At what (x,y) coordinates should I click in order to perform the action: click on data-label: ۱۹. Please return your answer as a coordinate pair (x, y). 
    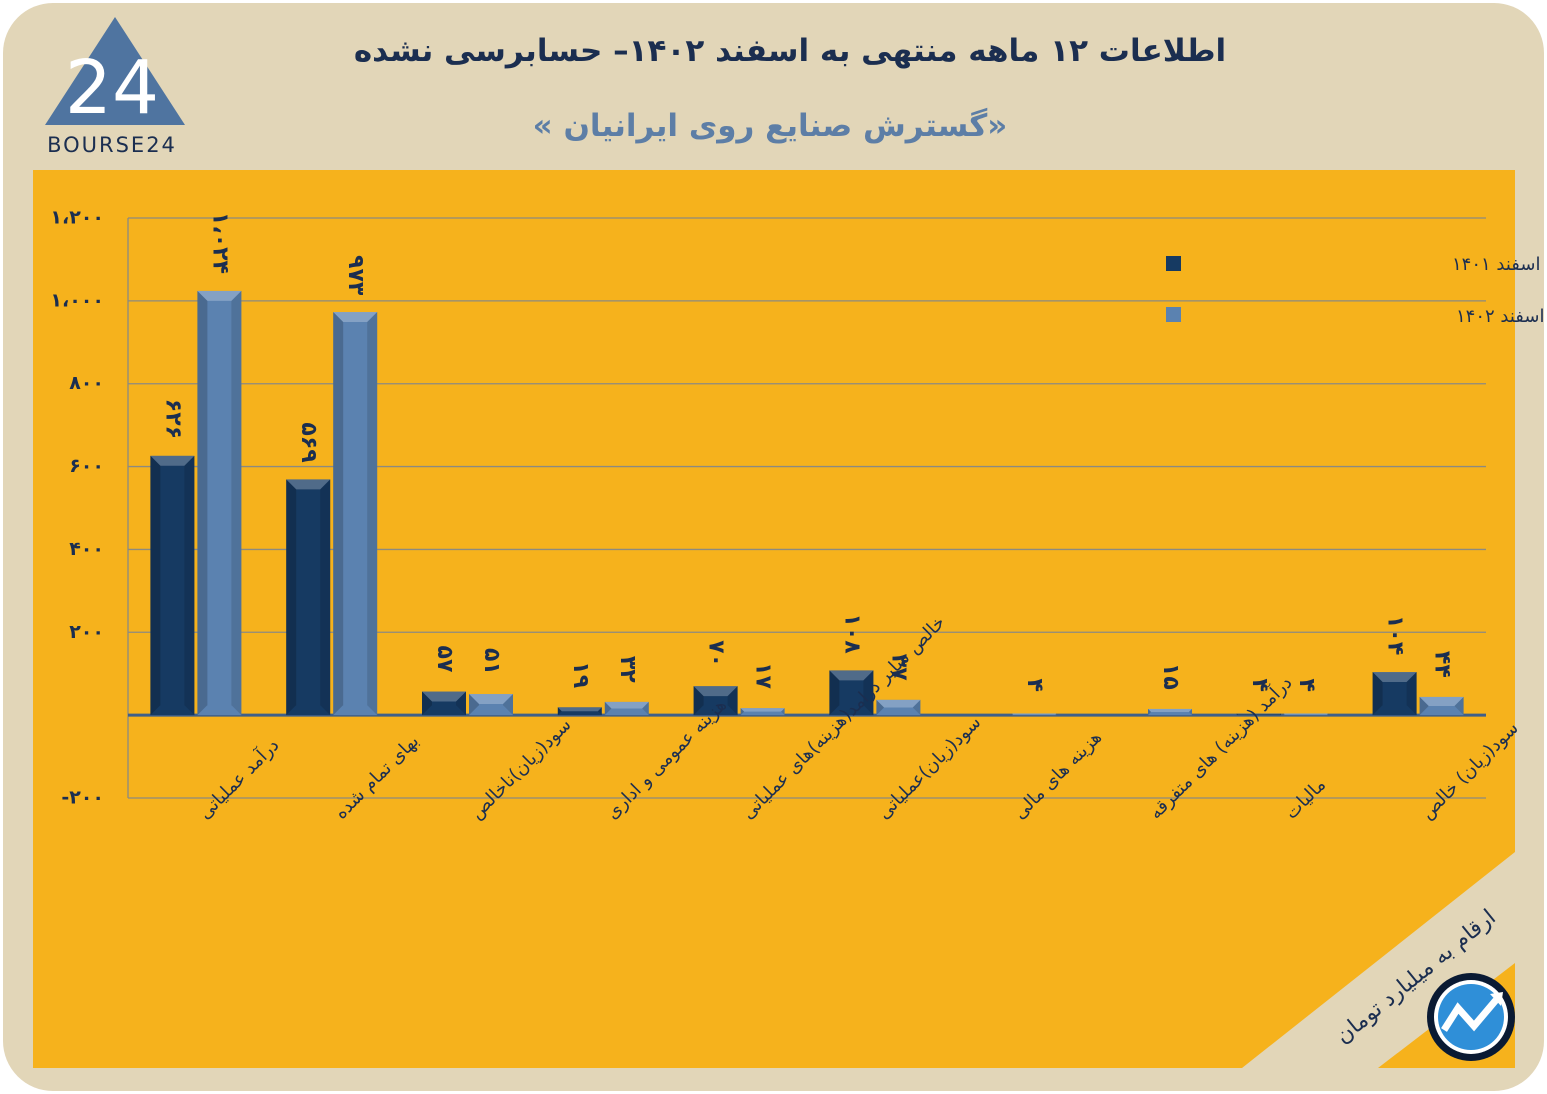
    Looking at the image, I should click on (580, 674).